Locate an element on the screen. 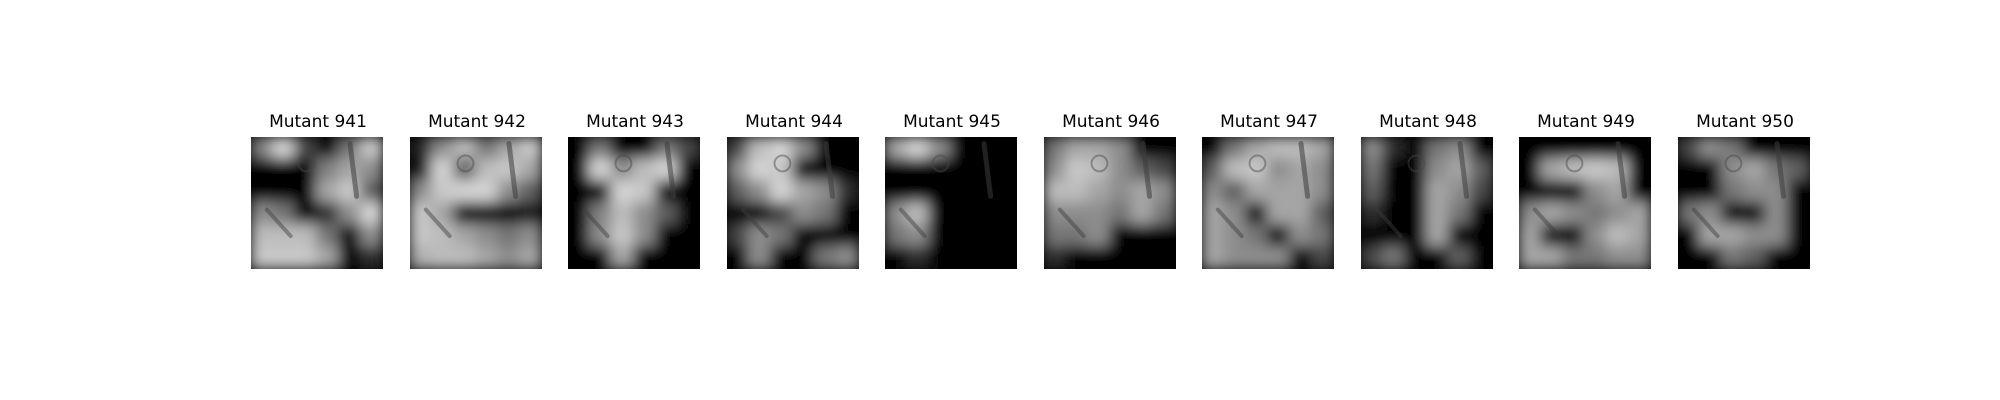 The height and width of the screenshot is (400, 2000). panel-title: Mutant 943 is located at coordinates (635, 122).